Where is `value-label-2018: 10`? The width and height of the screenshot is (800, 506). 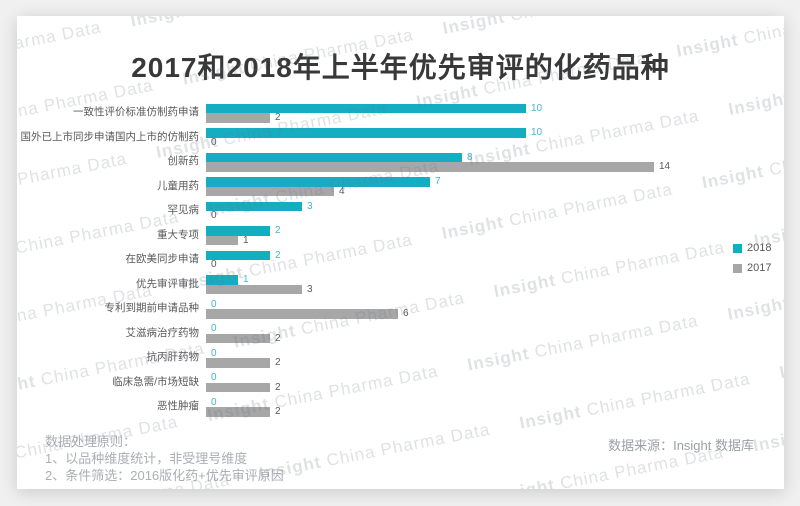
value-label-2018: 10 is located at coordinates (537, 108).